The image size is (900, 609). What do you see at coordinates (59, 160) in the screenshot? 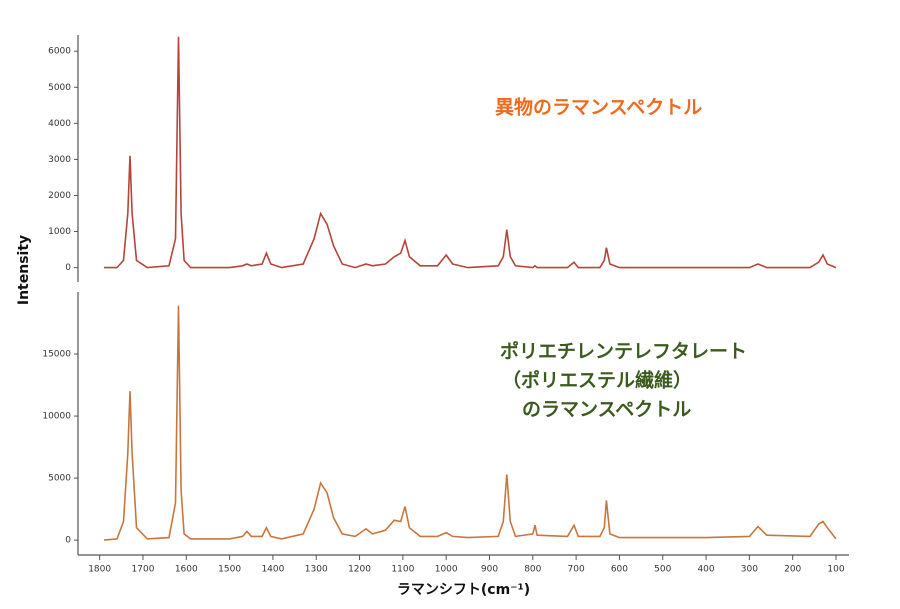
I see `y-tick-label: 3000` at bounding box center [59, 160].